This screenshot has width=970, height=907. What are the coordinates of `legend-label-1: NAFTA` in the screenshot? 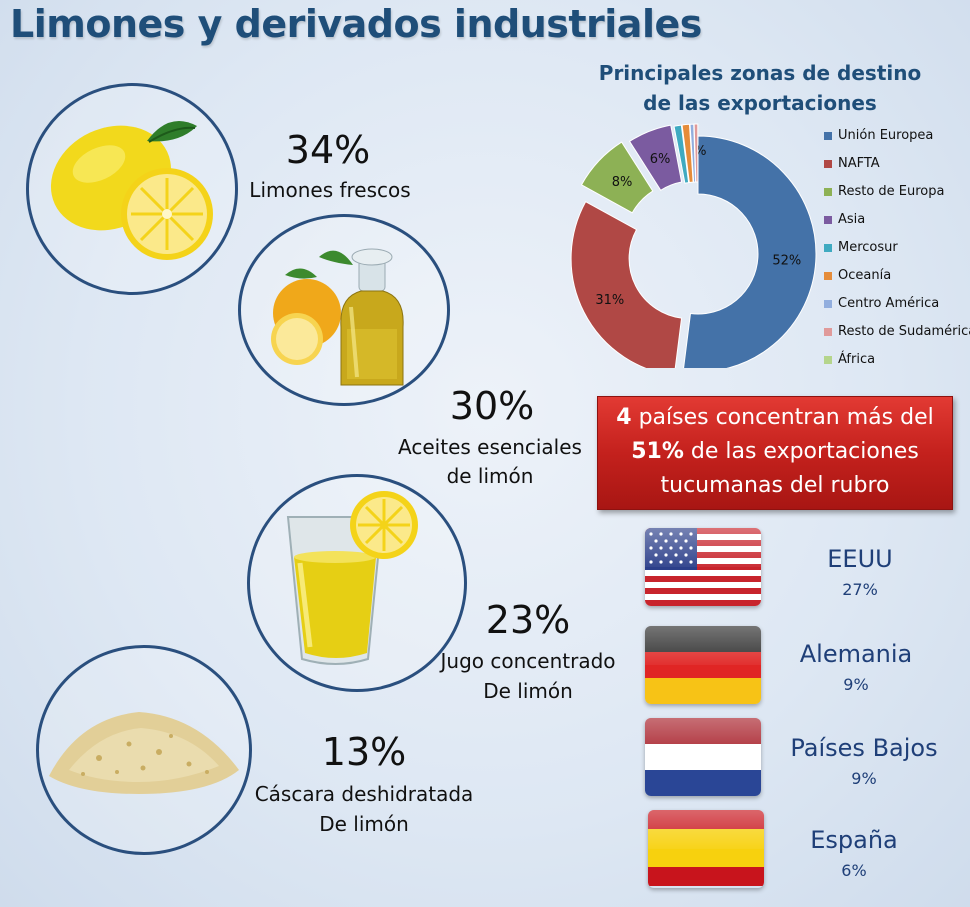 It's located at (859, 163).